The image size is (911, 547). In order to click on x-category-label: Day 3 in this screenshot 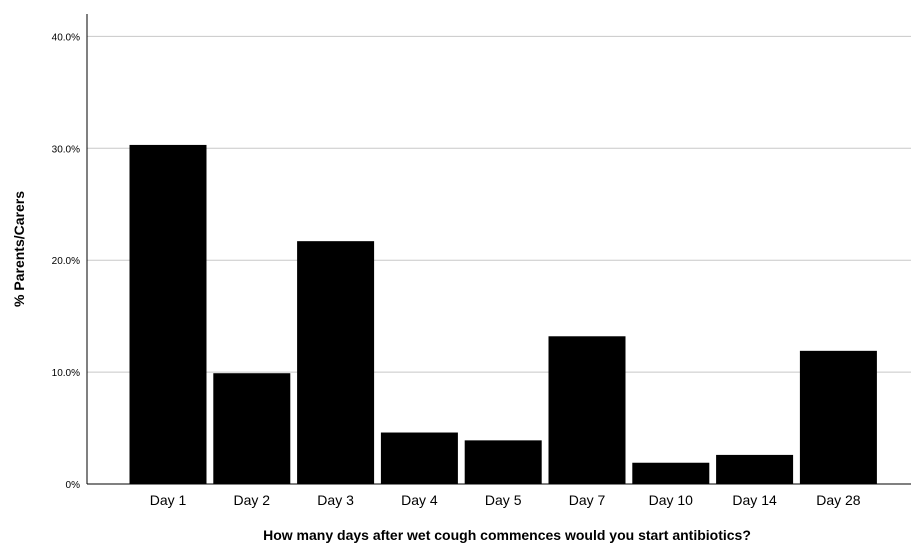, I will do `click(335, 500)`.